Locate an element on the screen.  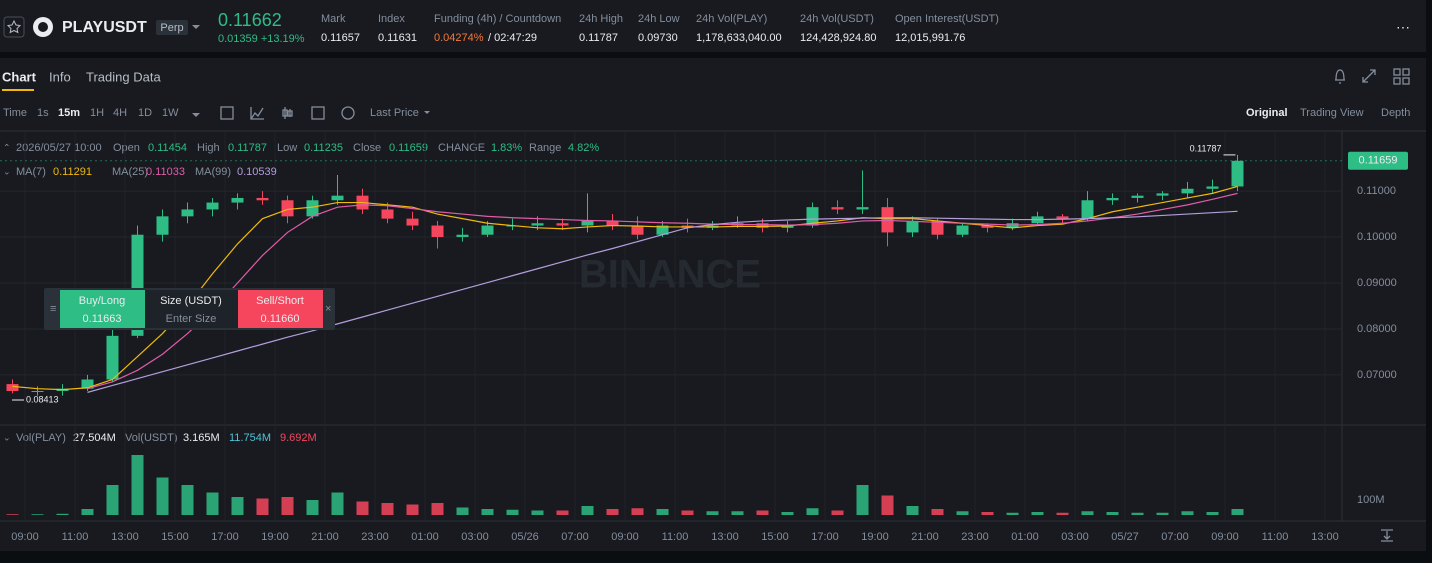
volume-legend: 3.165M is located at coordinates (201, 438).